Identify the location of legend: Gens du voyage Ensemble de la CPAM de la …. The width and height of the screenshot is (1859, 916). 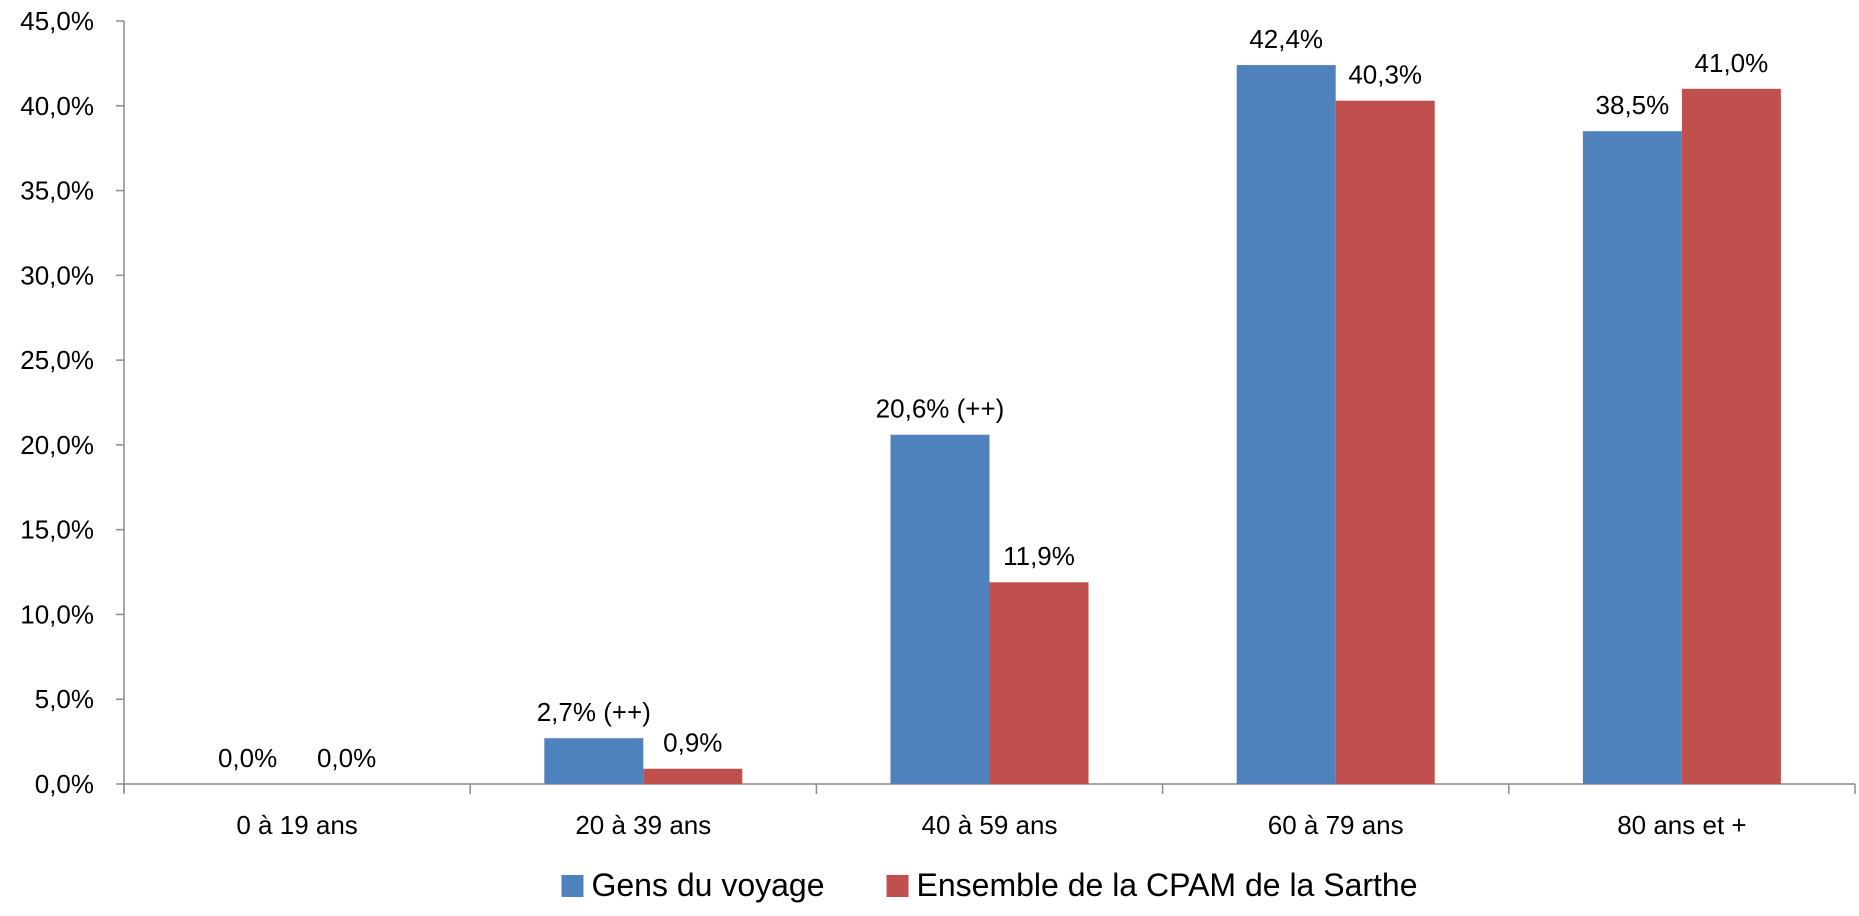
(989, 885).